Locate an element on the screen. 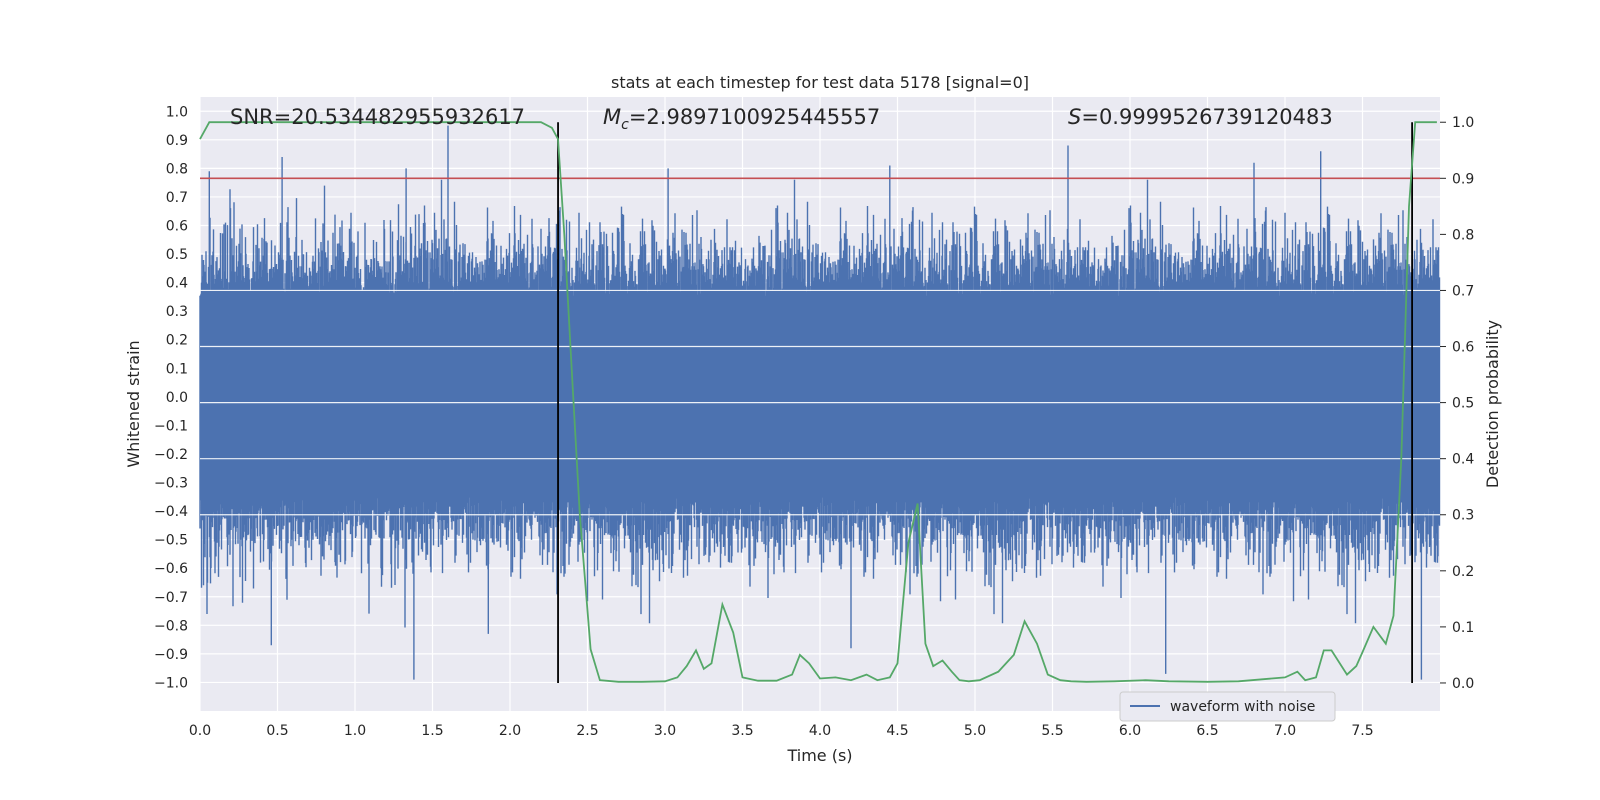  y-tick-label-left: 1.0 is located at coordinates (177, 112).